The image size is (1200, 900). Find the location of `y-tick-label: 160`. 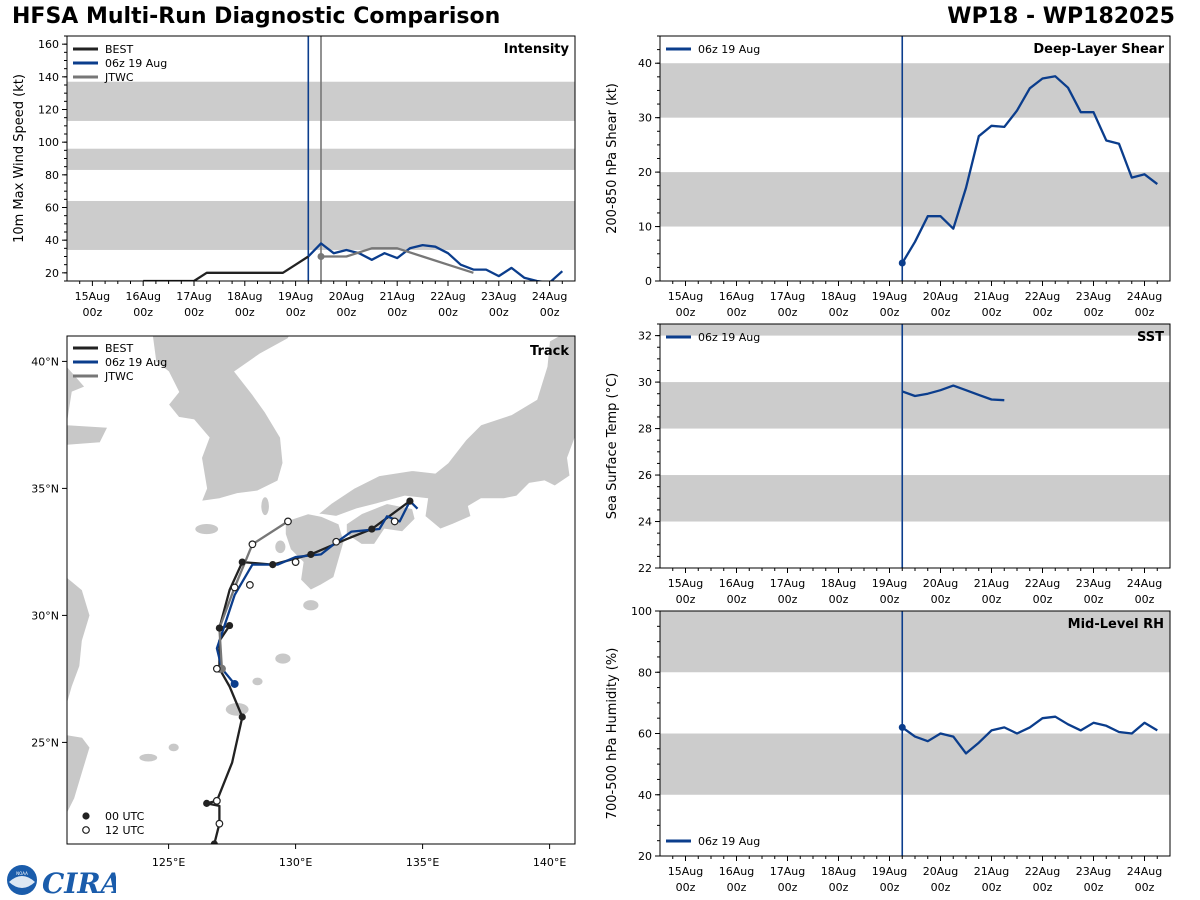

y-tick-label: 160 is located at coordinates (48, 44).